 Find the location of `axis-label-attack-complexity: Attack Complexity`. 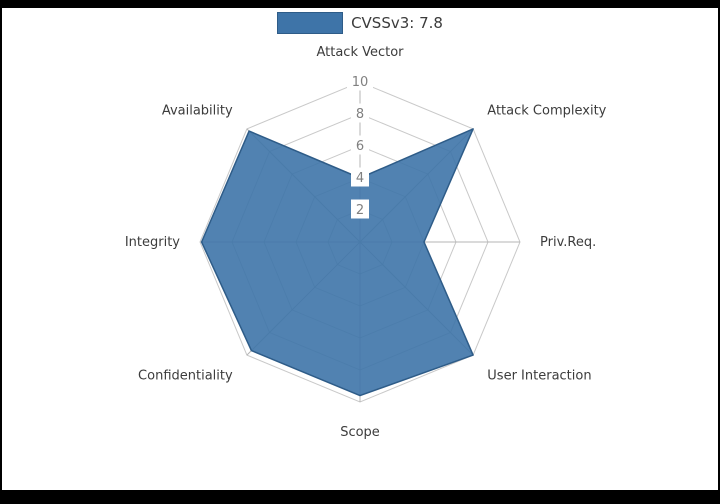

axis-label-attack-complexity: Attack Complexity is located at coordinates (546, 111).